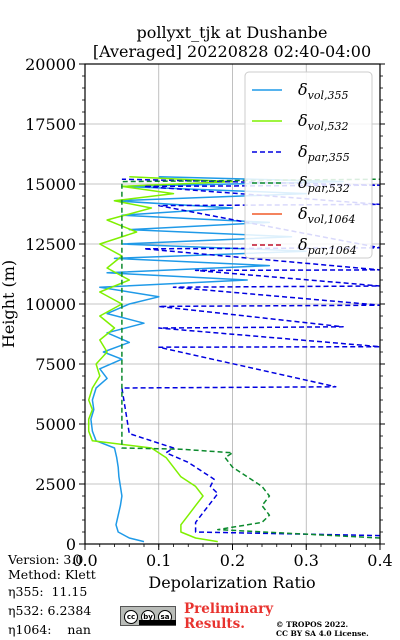  Describe the element at coordinates (148, 616) in the screenshot. I see `cc-license-badge-icon: cc by sa` at that location.